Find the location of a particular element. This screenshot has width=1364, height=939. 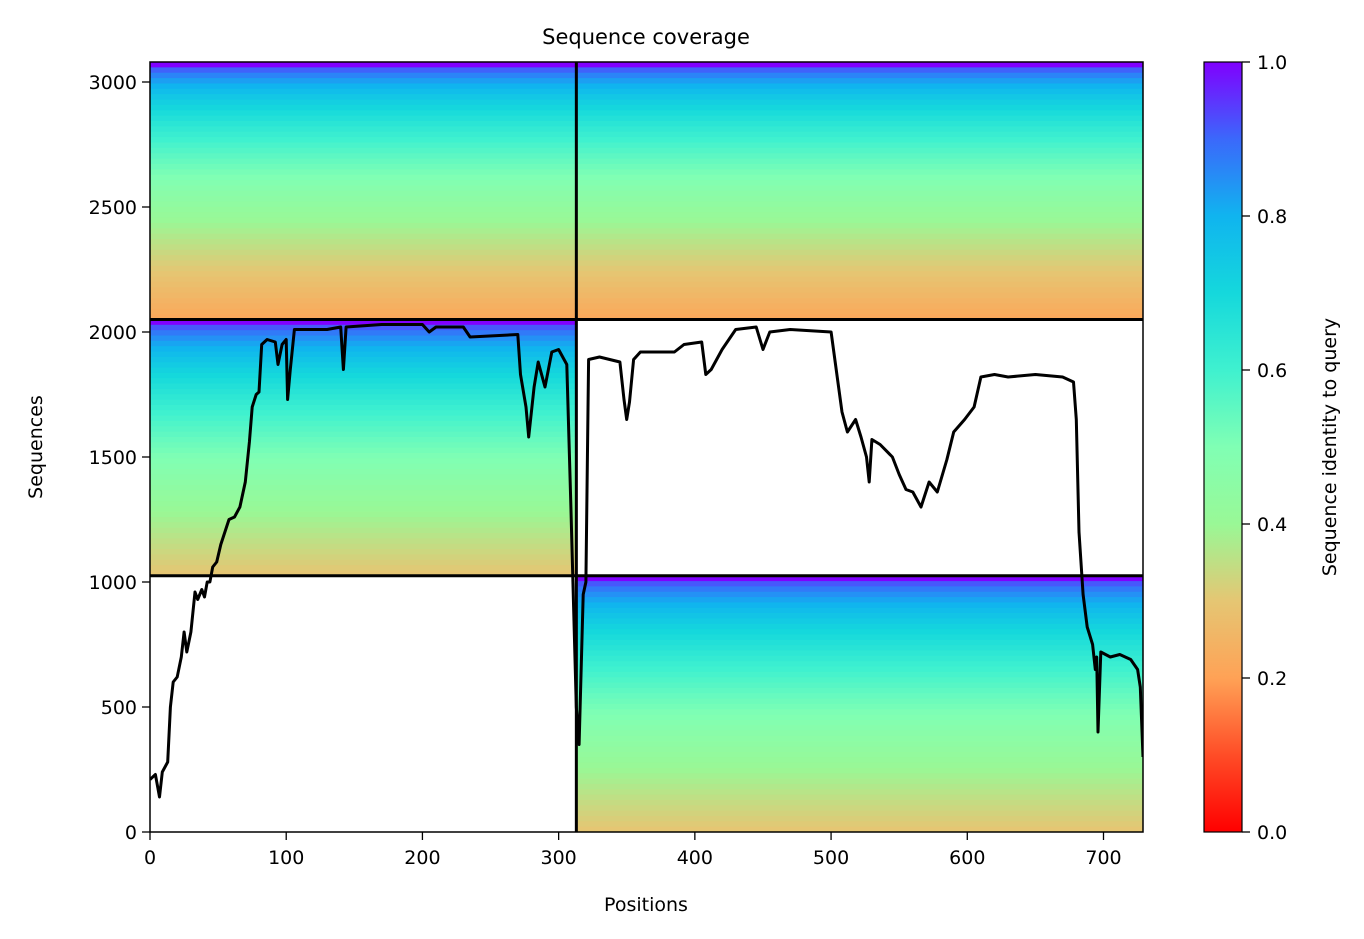

x-tick-label: 100 is located at coordinates (286, 858).